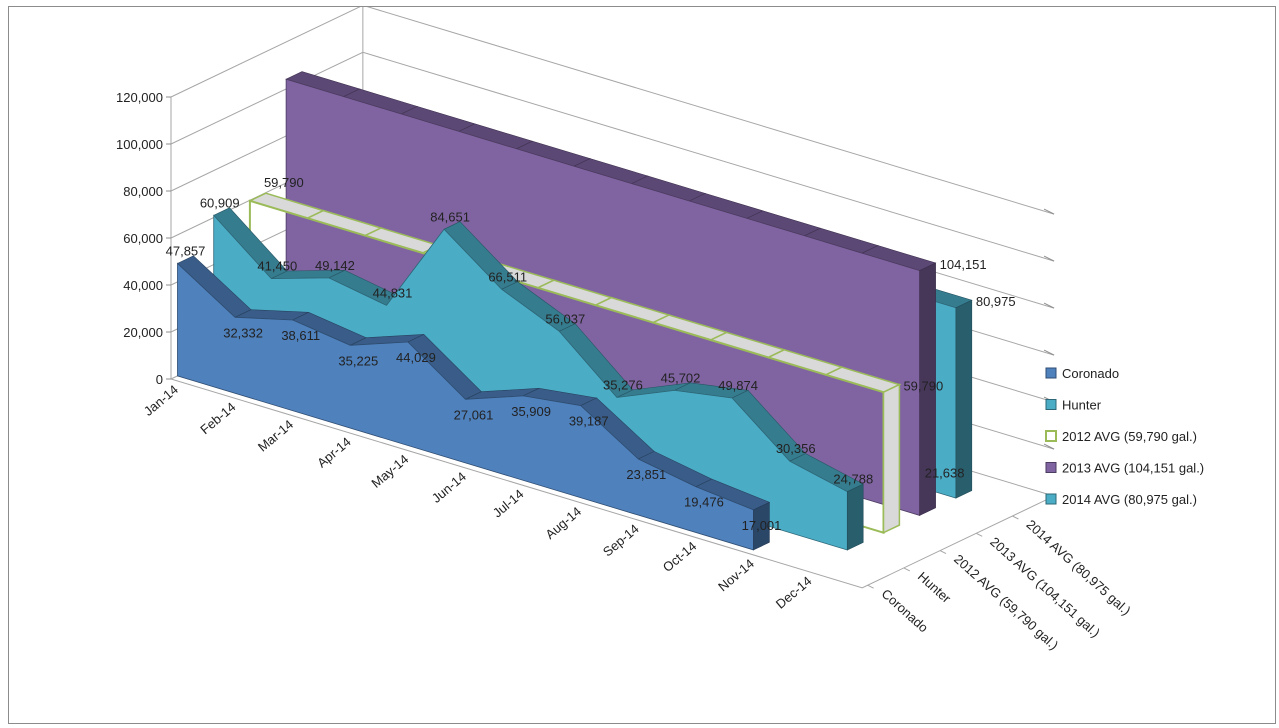 The height and width of the screenshot is (728, 1279). Describe the element at coordinates (796, 448) in the screenshot. I see `data-label: 30,356` at that location.